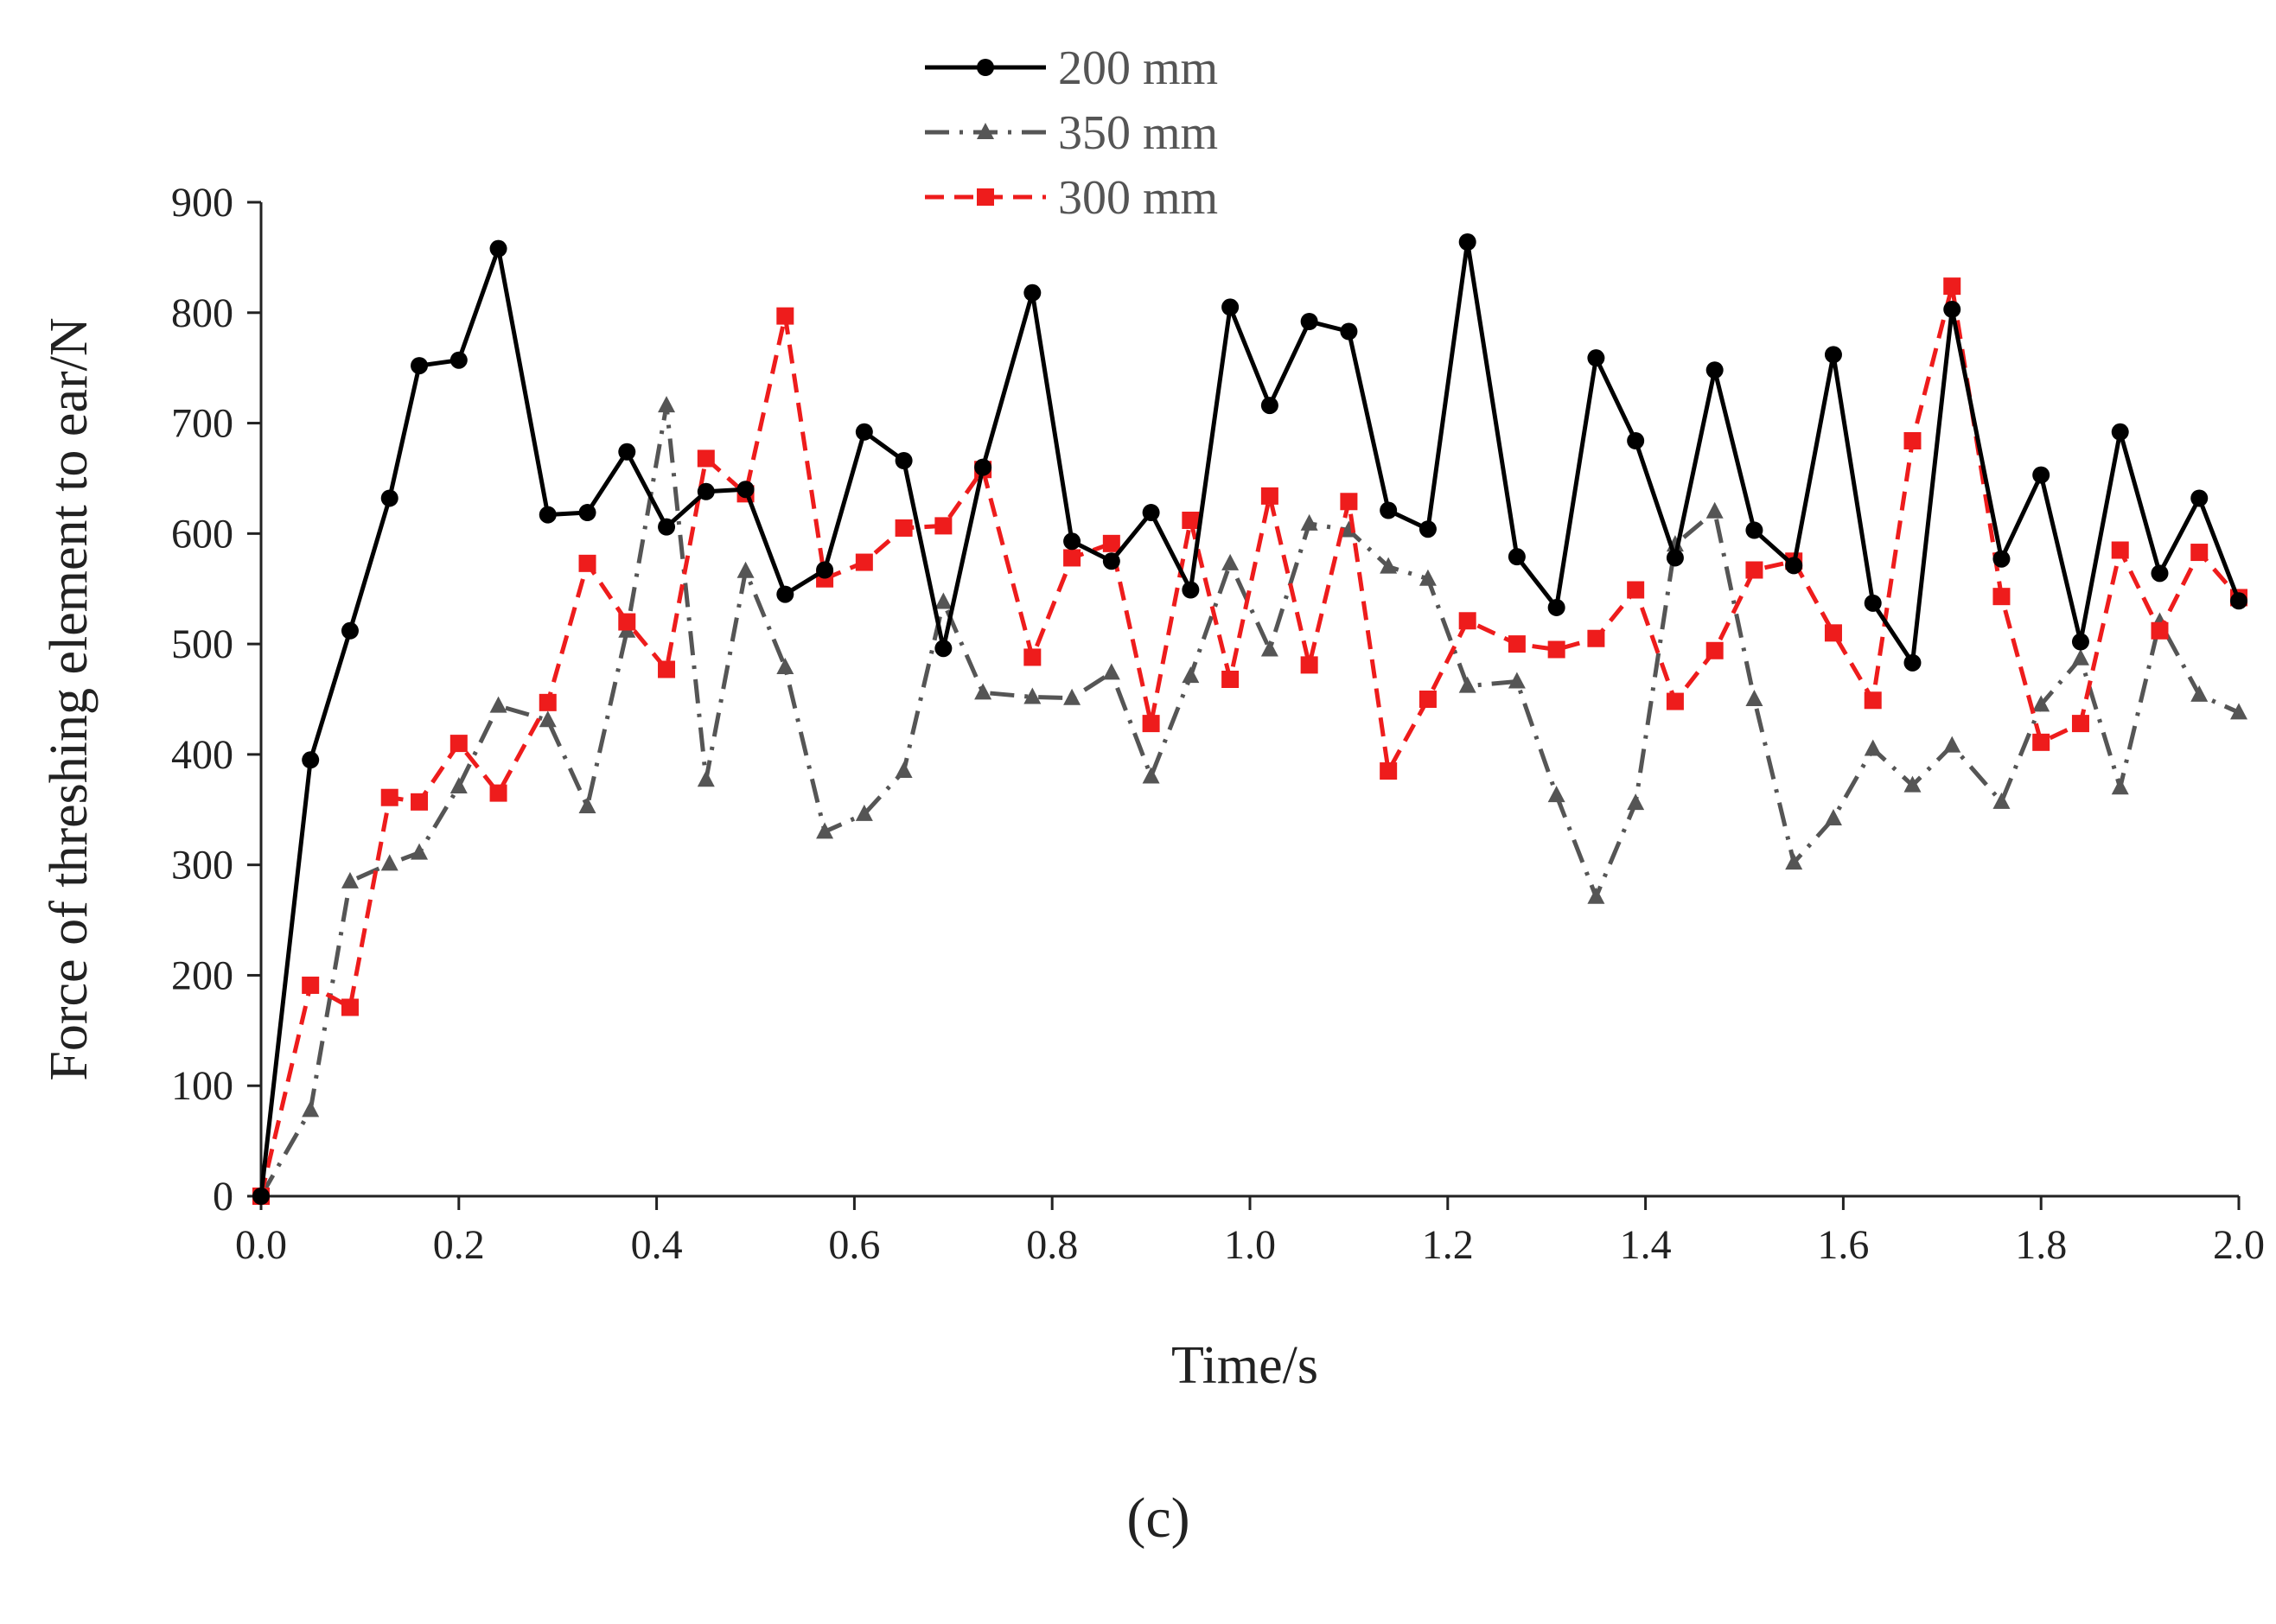 Image resolution: width=2276 pixels, height=1624 pixels. I want to click on y-tick-label: 100, so click(202, 1086).